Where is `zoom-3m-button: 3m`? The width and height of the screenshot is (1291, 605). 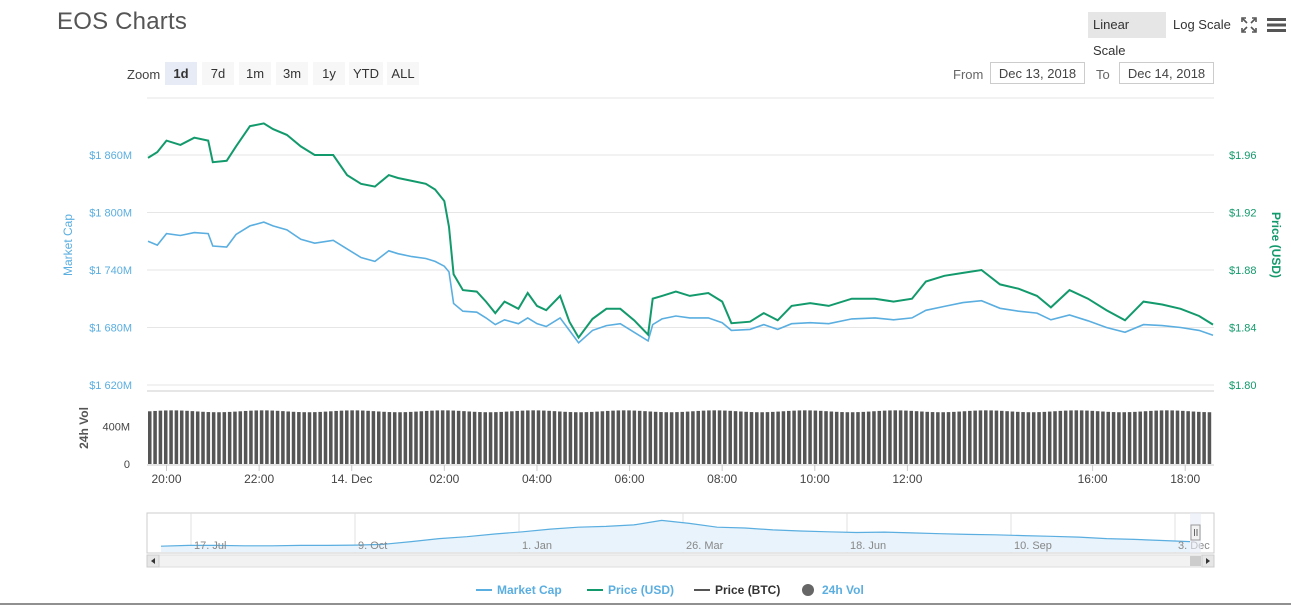 zoom-3m-button: 3m is located at coordinates (292, 73).